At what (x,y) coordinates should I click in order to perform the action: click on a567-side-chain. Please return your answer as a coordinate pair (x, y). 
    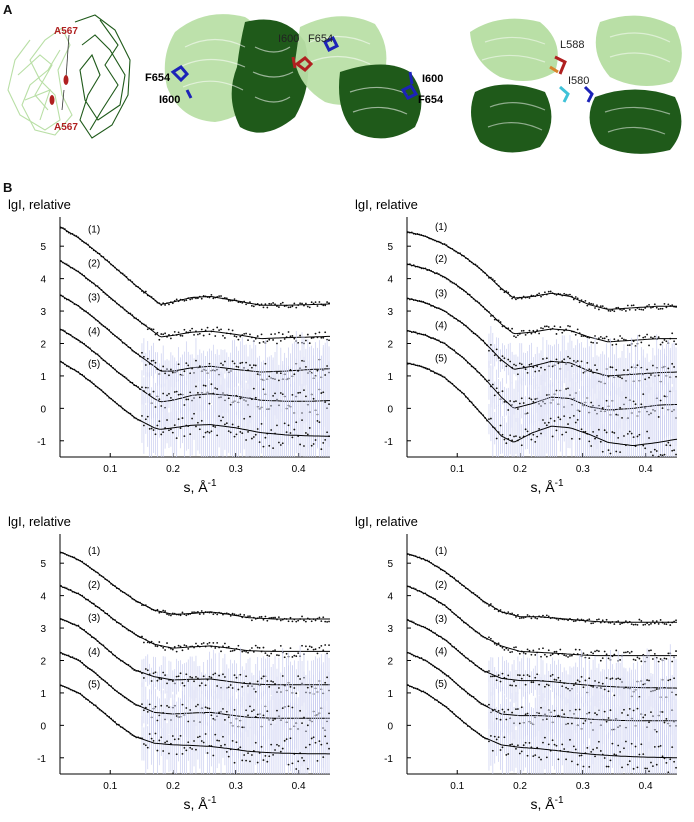
    Looking at the image, I should click on (66, 80).